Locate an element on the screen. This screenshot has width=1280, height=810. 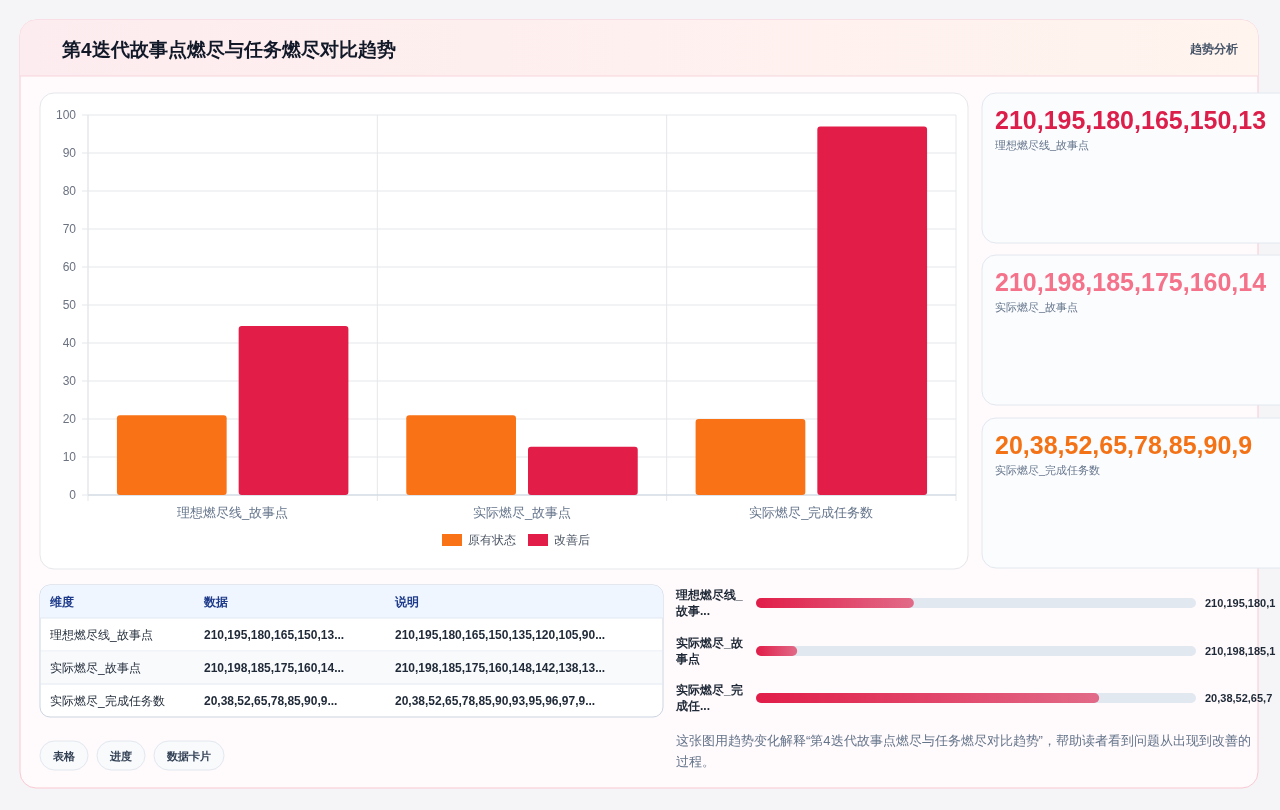
text: 20,38,52,65,78,85,90,9 is located at coordinates (1124, 445).